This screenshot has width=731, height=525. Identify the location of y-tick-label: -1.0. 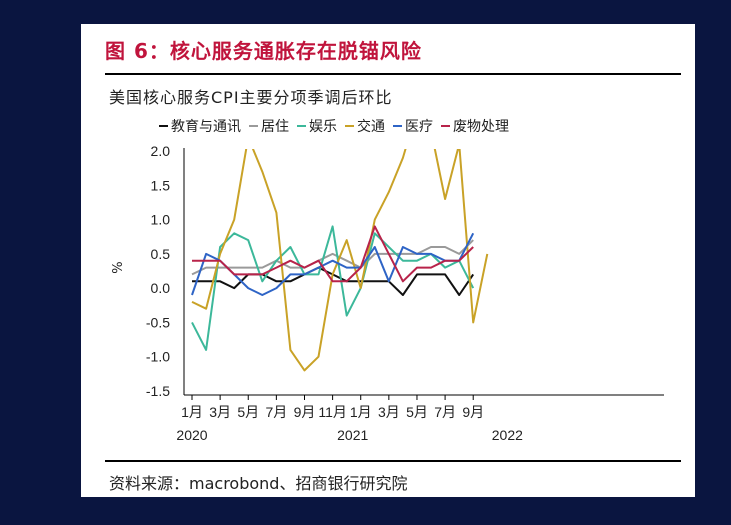
(158, 357).